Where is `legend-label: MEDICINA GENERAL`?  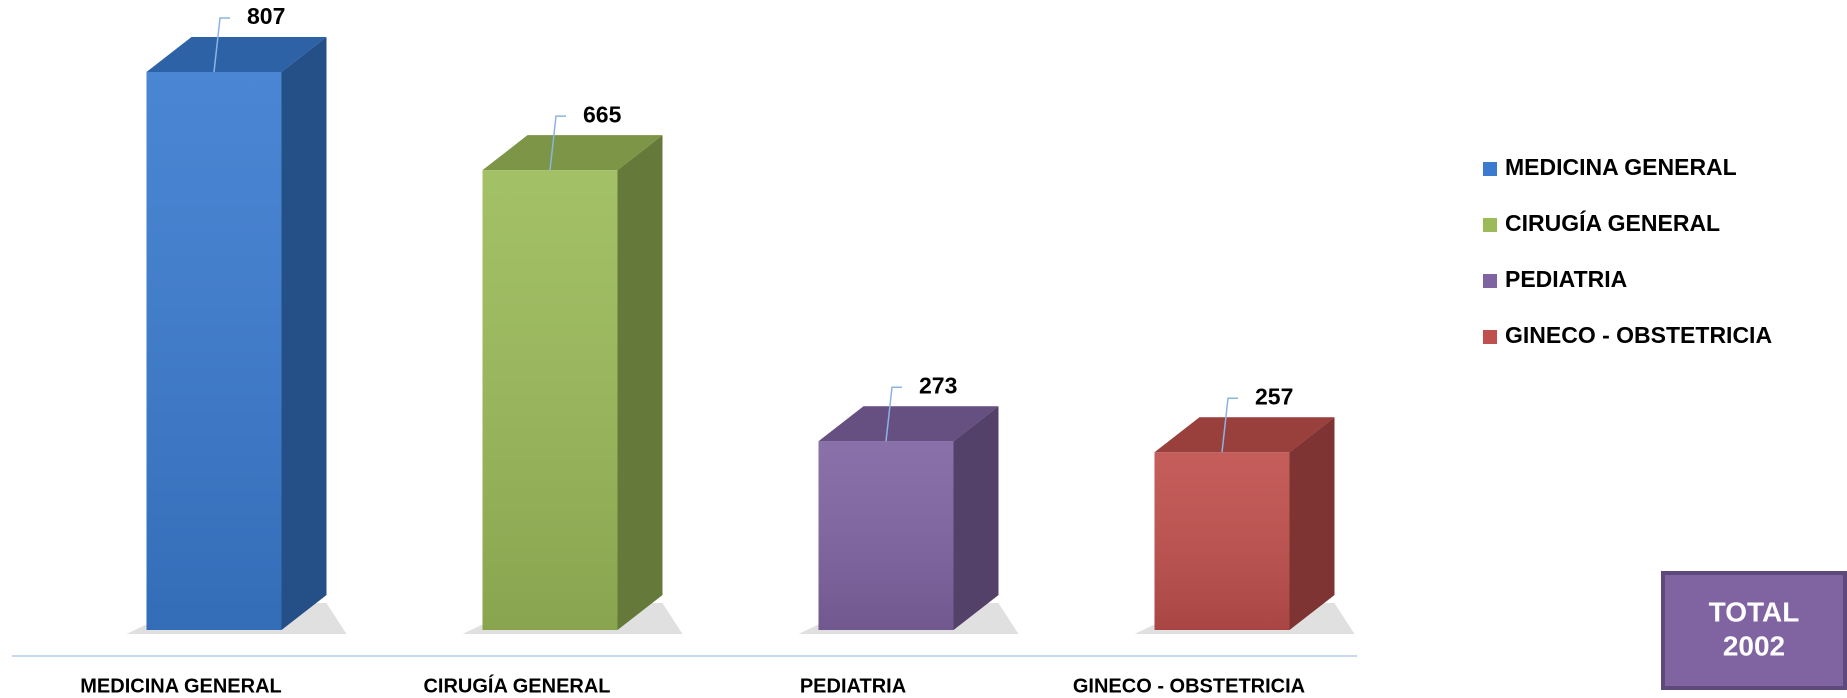 legend-label: MEDICINA GENERAL is located at coordinates (1621, 167).